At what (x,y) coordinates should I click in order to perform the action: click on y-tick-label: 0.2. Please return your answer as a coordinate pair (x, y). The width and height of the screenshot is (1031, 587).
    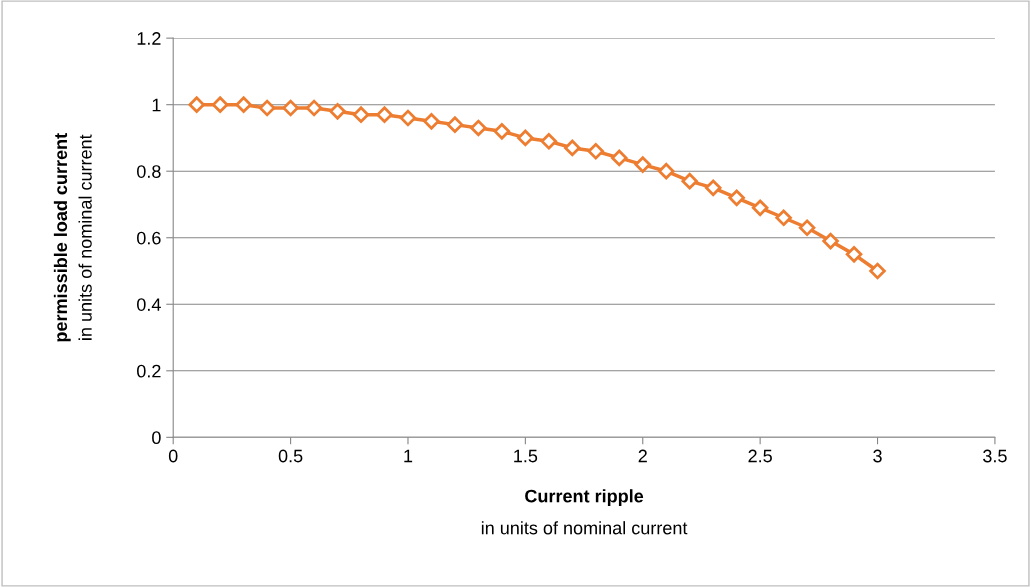
    Looking at the image, I should click on (149, 371).